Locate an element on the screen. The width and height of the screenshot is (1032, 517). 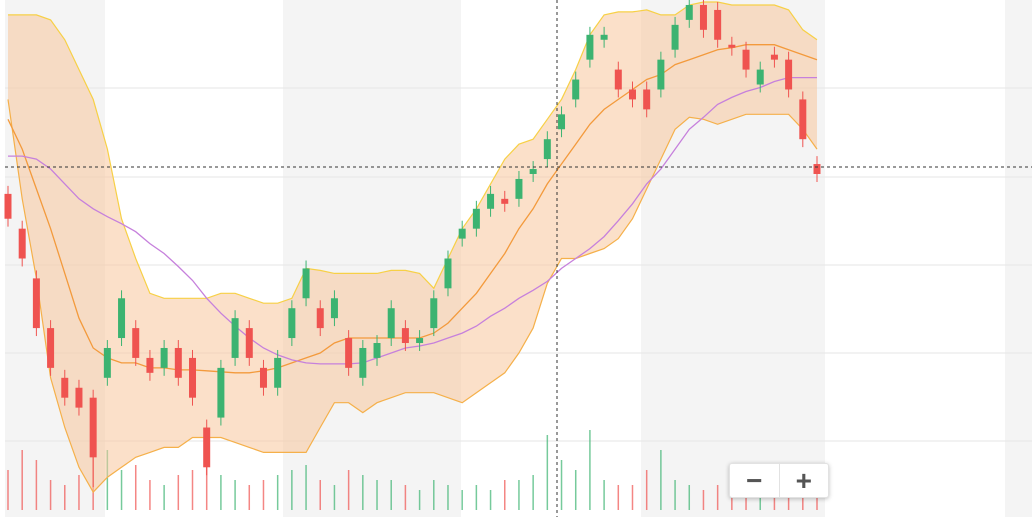
zoom-controls: − + is located at coordinates (779, 480).